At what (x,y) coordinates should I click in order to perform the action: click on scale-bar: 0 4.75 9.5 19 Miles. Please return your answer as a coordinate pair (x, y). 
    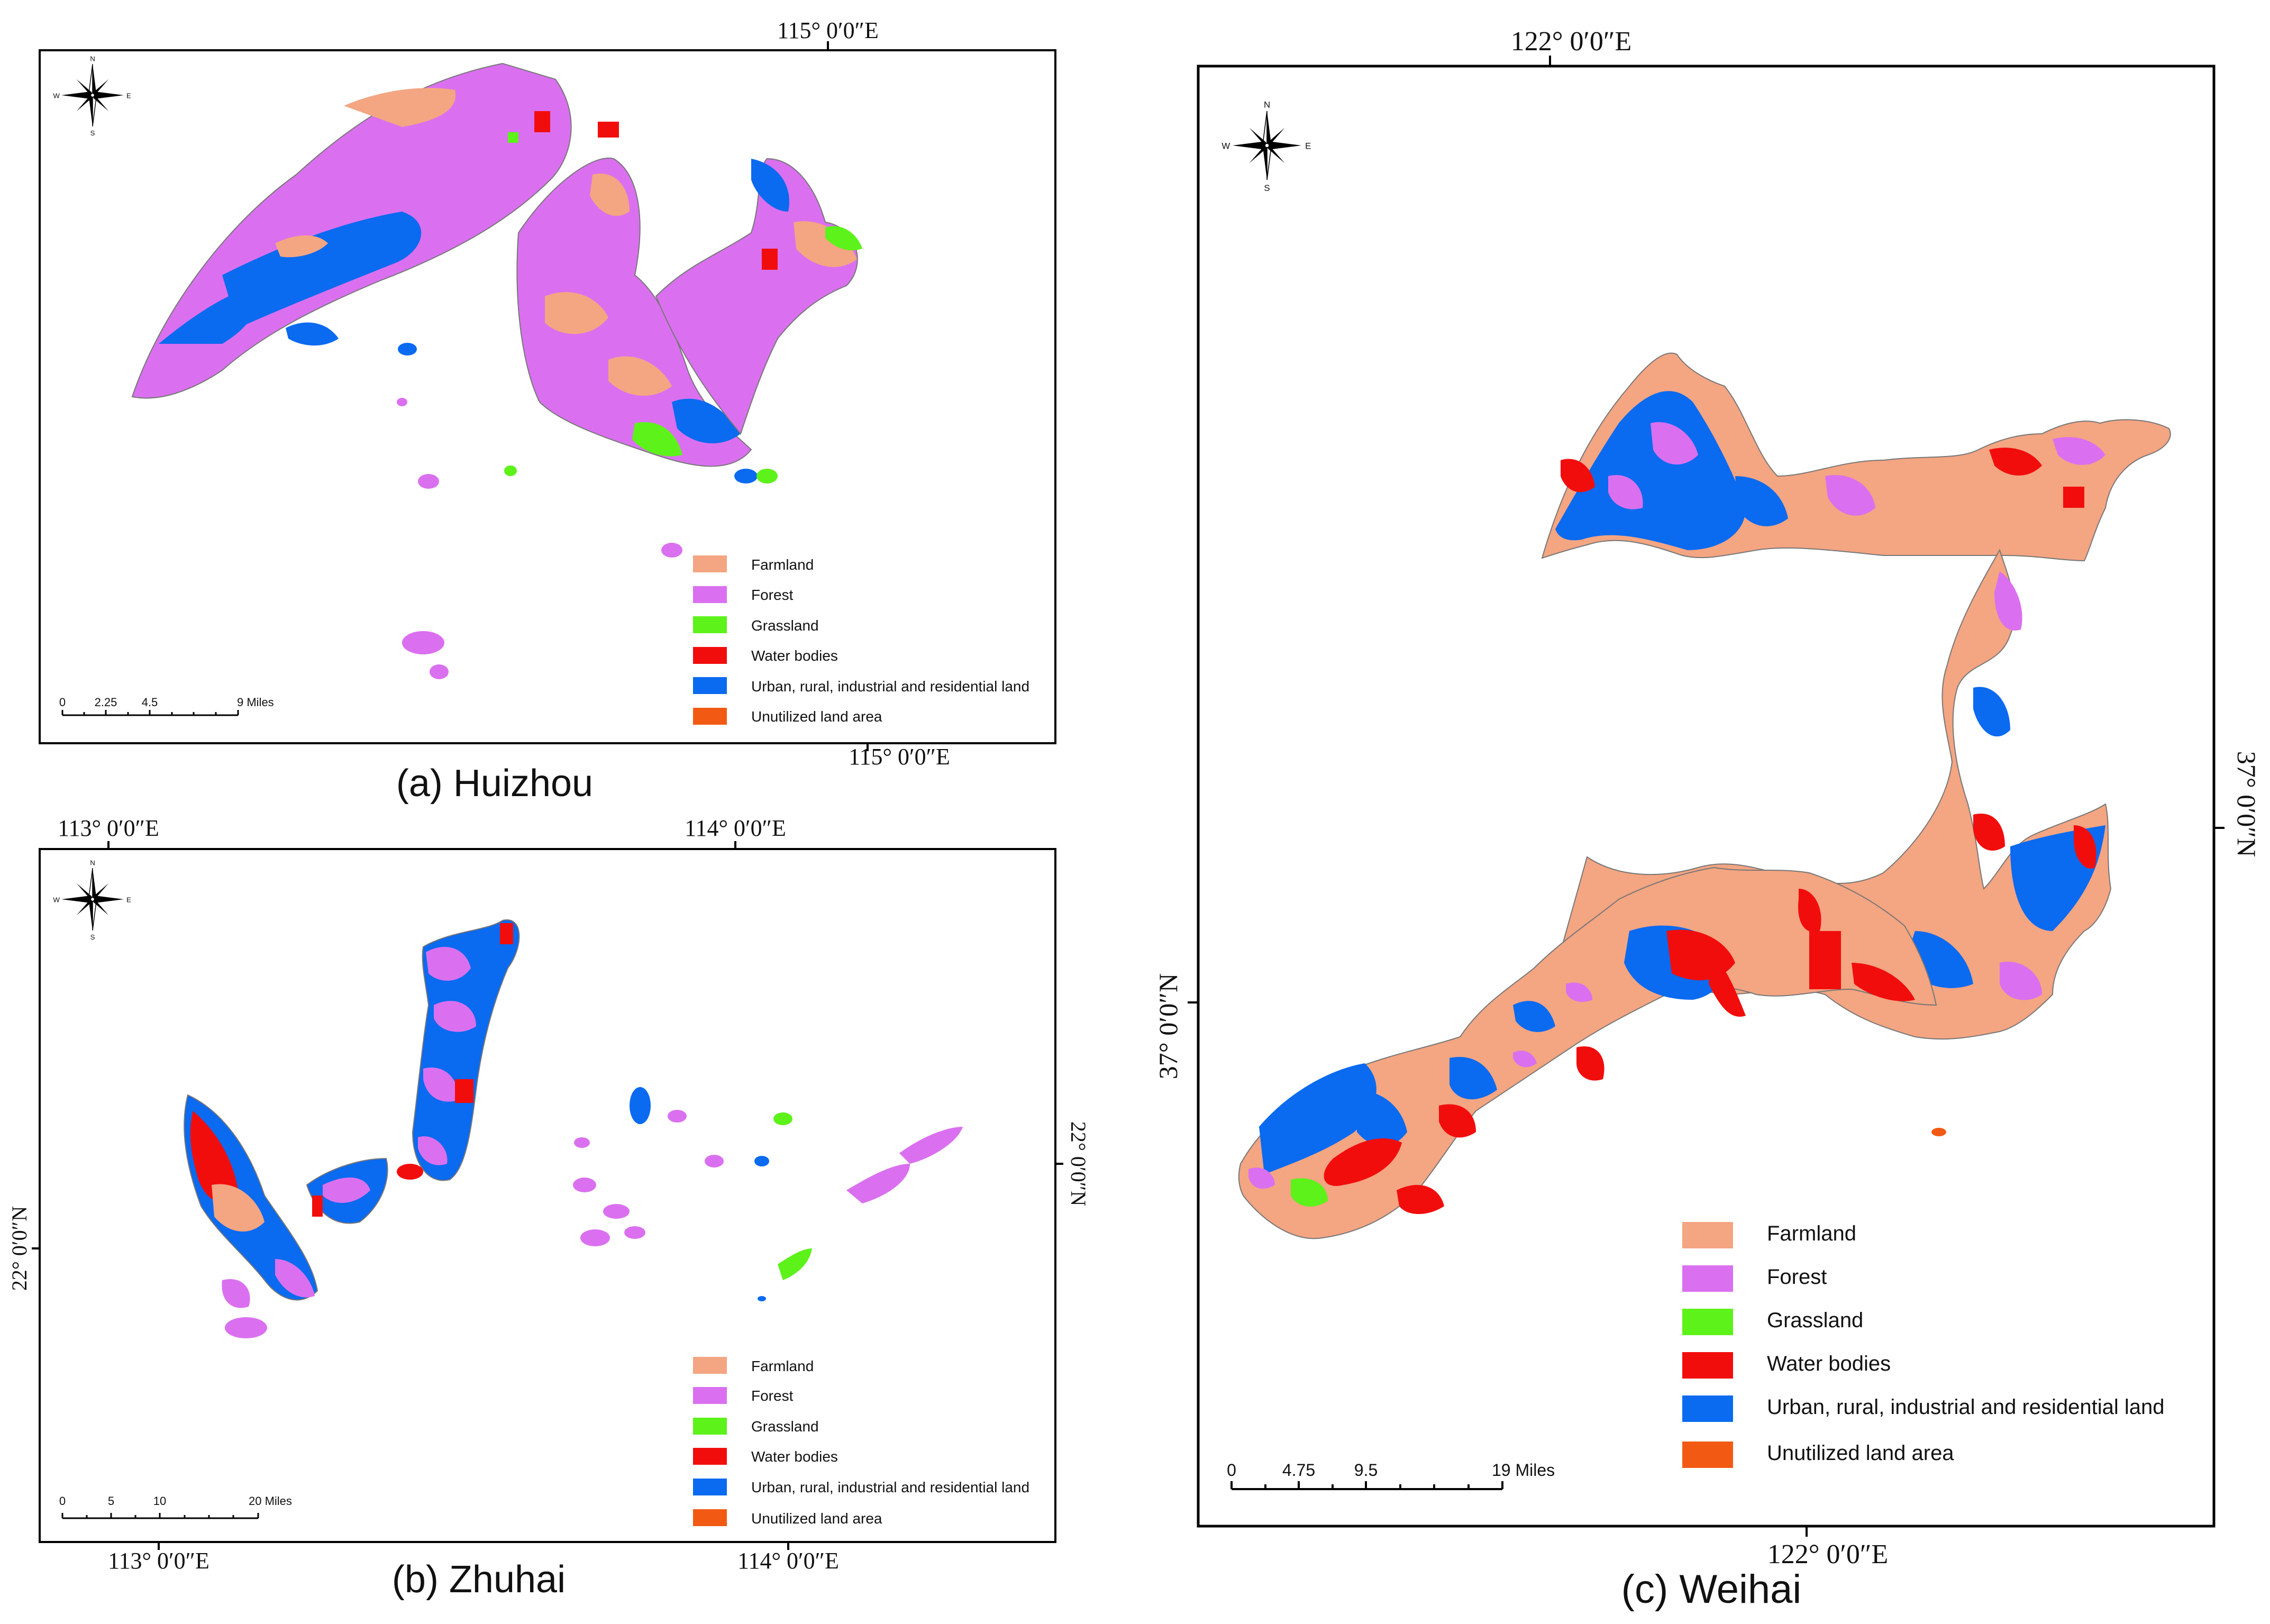
    Looking at the image, I should click on (1391, 1476).